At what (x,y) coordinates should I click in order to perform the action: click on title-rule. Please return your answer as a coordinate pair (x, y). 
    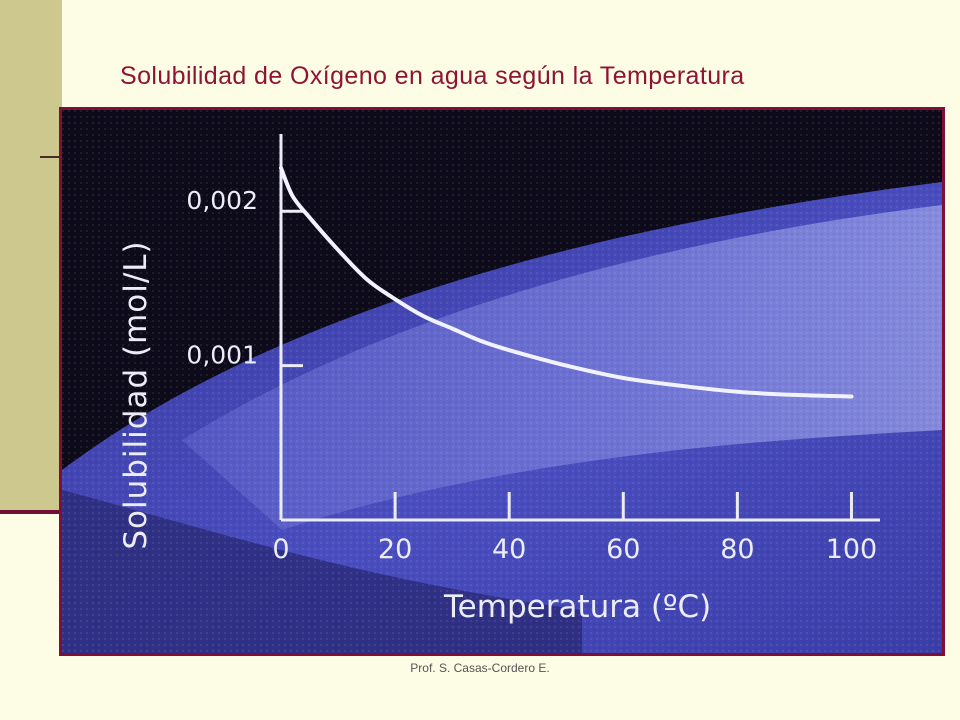
    Looking at the image, I should click on (52, 157).